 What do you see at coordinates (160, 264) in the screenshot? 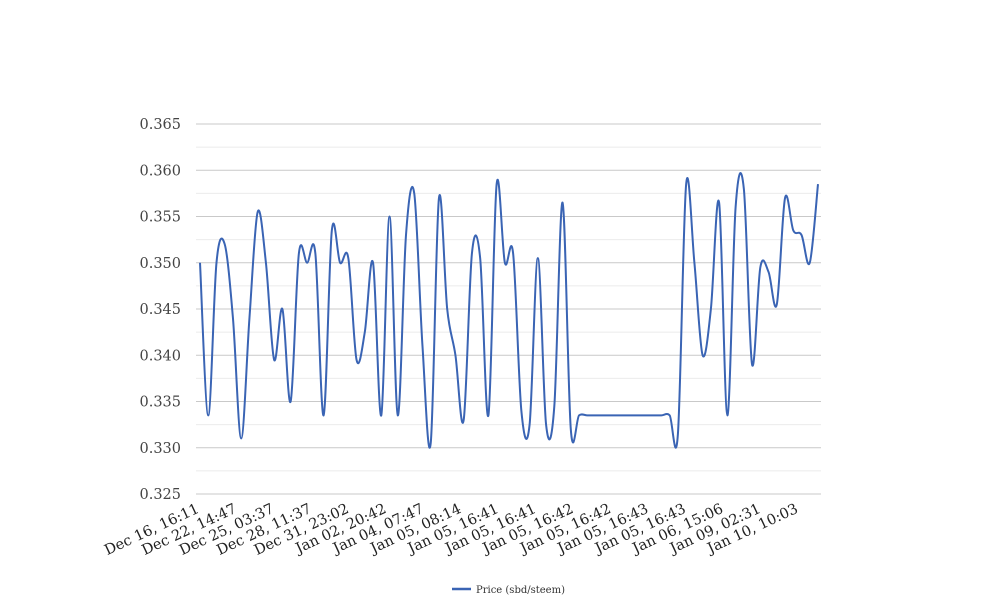
I see `y-tick-label: 0.350` at bounding box center [160, 264].